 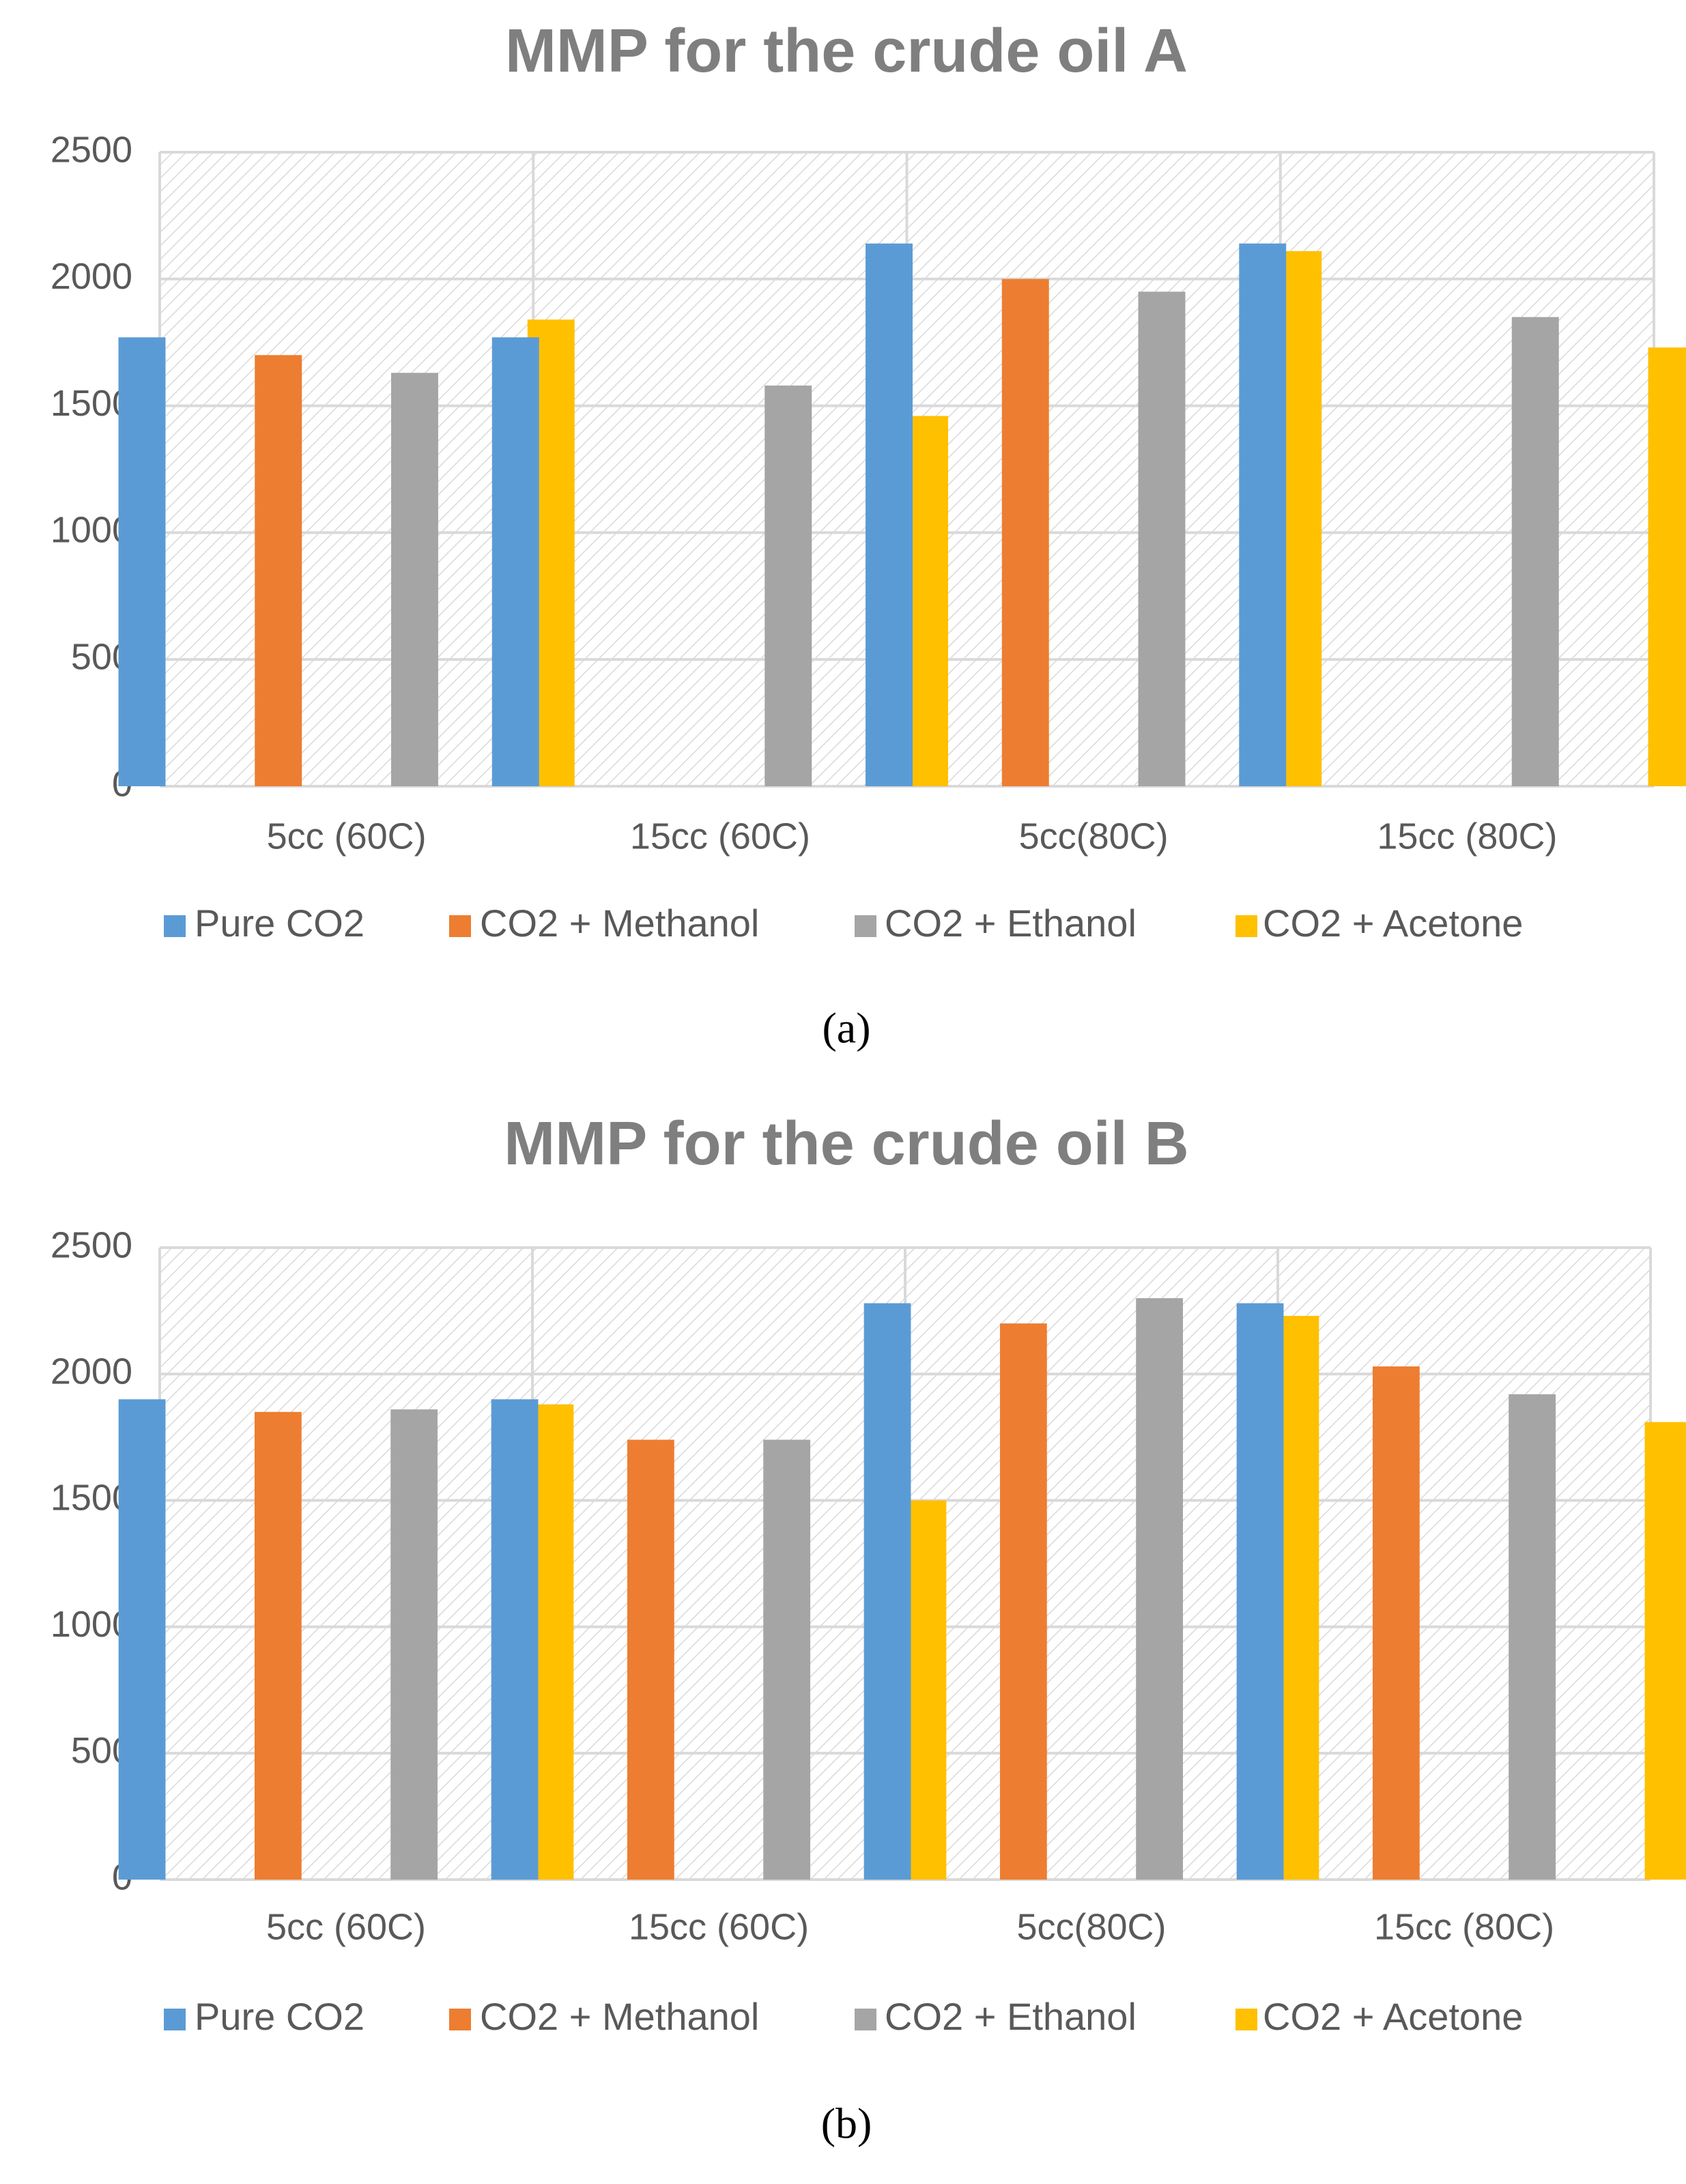 What do you see at coordinates (846, 1144) in the screenshot?
I see `chart-title: MMP for the crude oil B` at bounding box center [846, 1144].